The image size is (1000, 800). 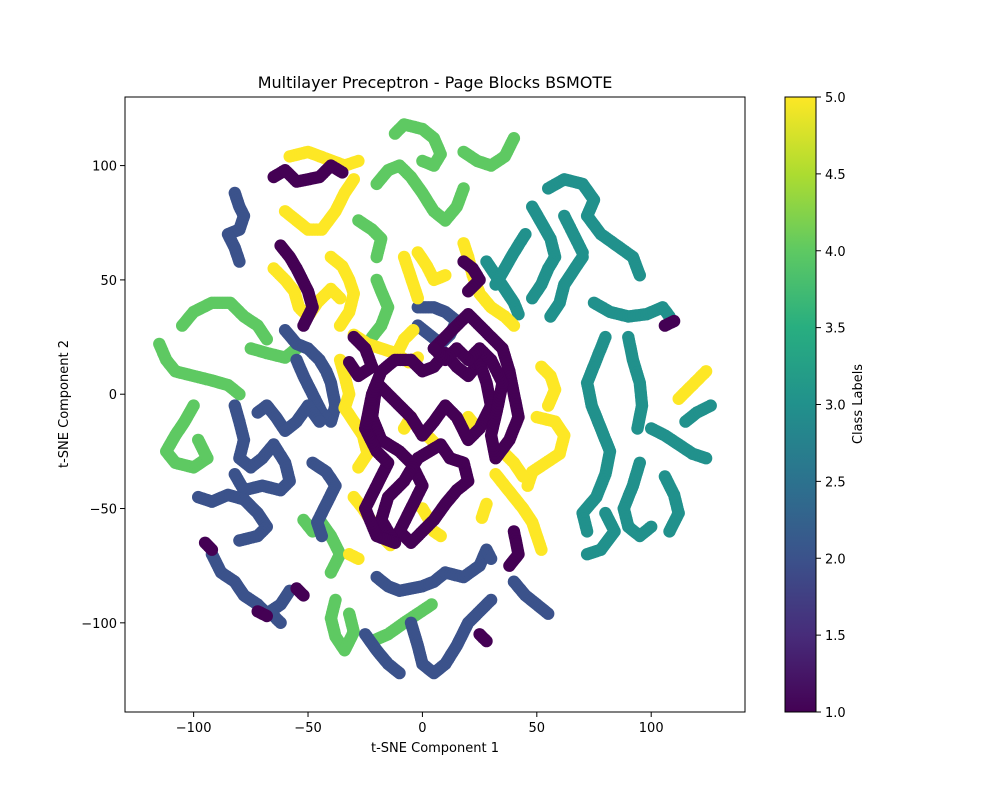 What do you see at coordinates (108, 281) in the screenshot?
I see `y-tick-label: 50` at bounding box center [108, 281].